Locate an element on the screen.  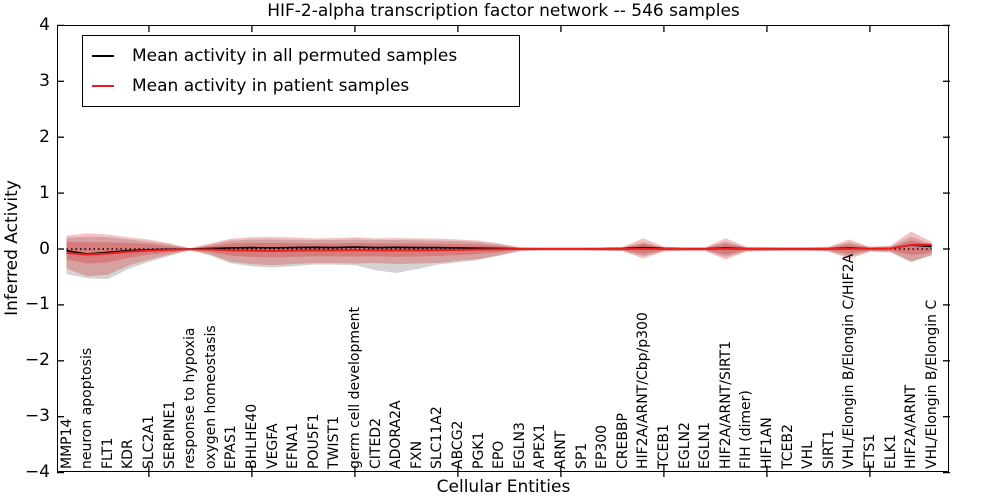
x-tick-label: TCEB1 is located at coordinates (663, 446).